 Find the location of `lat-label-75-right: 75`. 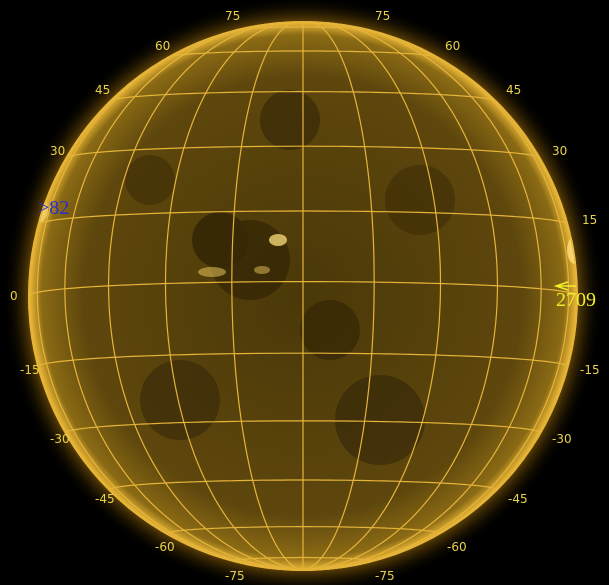

lat-label-75-right: 75 is located at coordinates (382, 16).